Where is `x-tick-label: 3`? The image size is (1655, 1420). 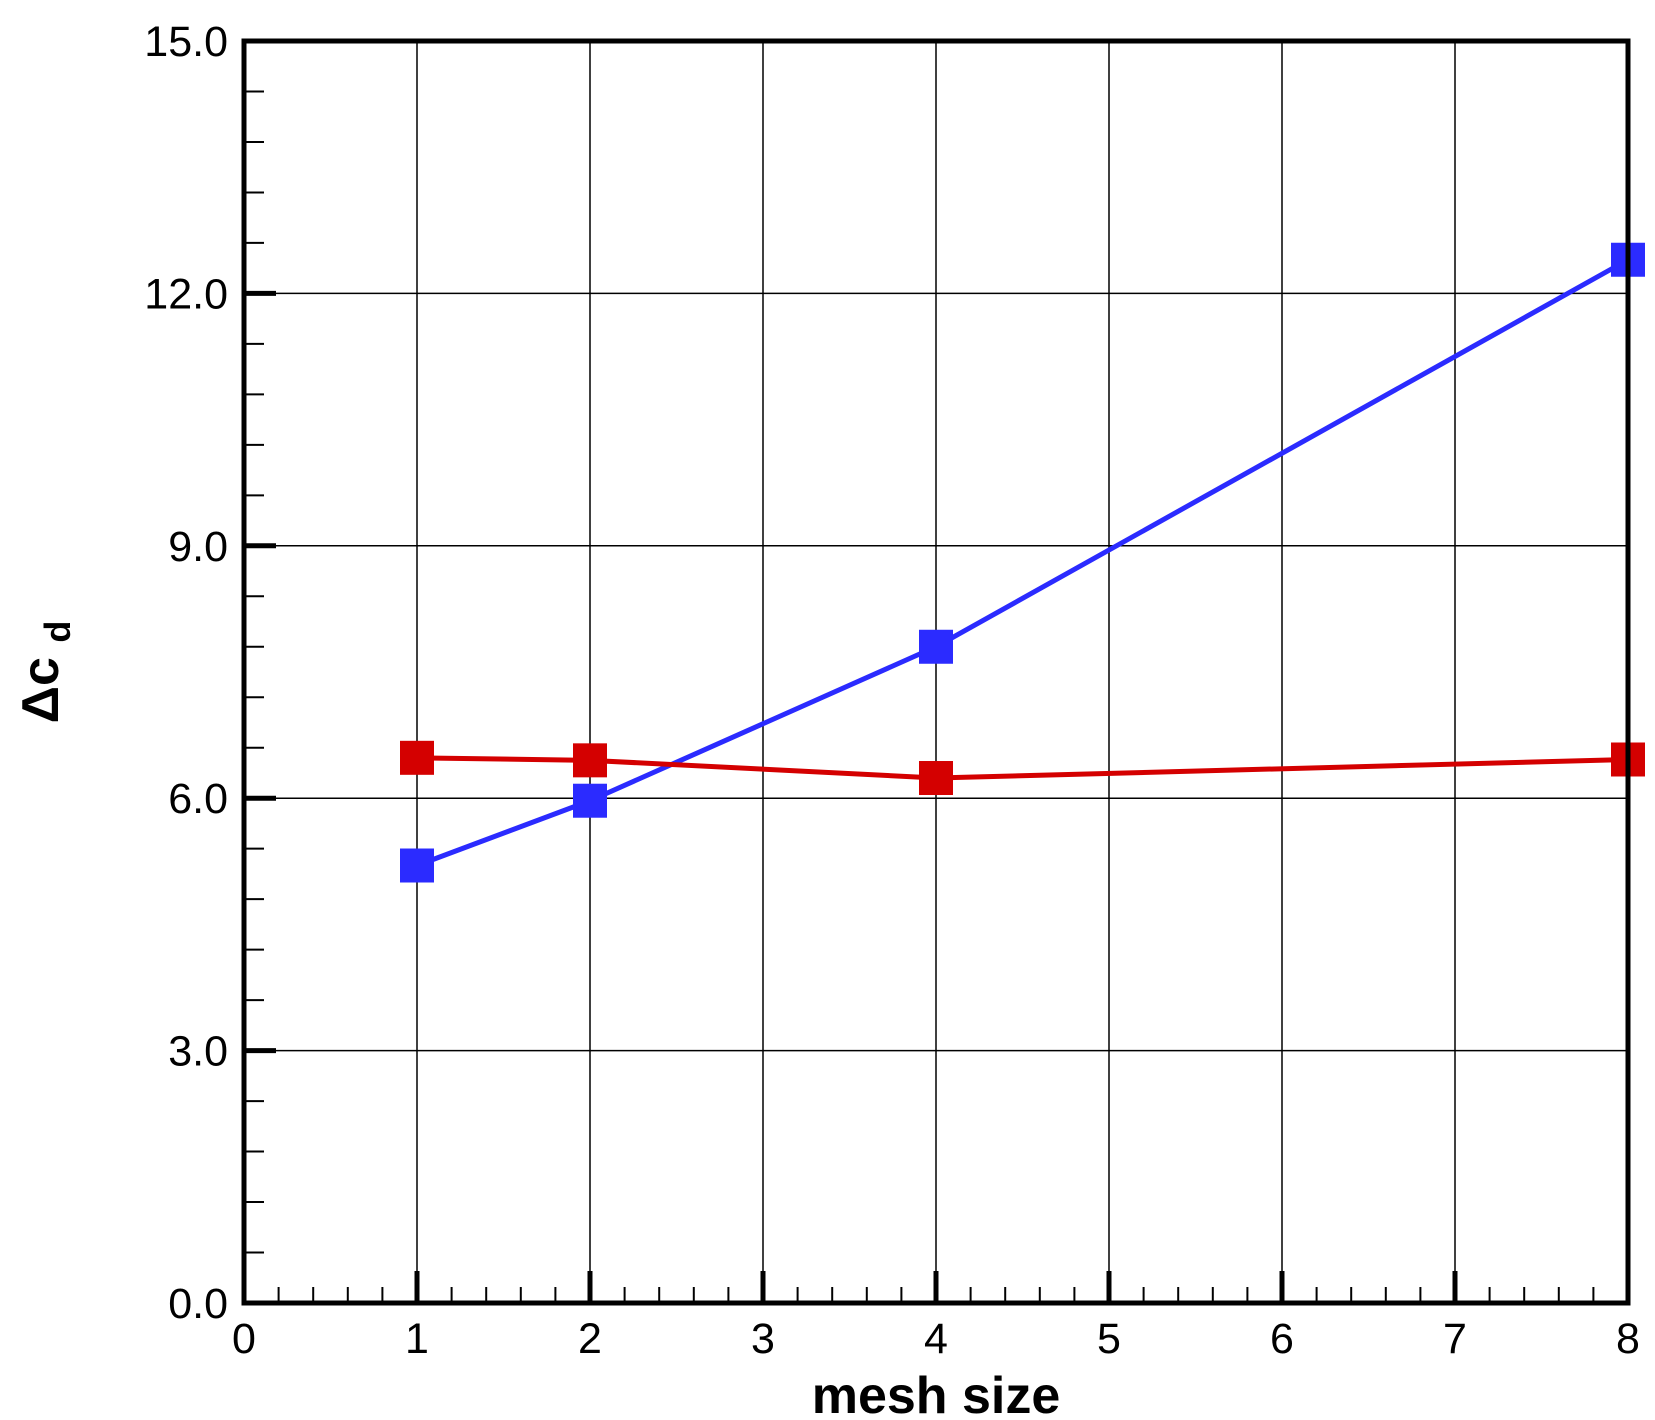 x-tick-label: 3 is located at coordinates (763, 1339).